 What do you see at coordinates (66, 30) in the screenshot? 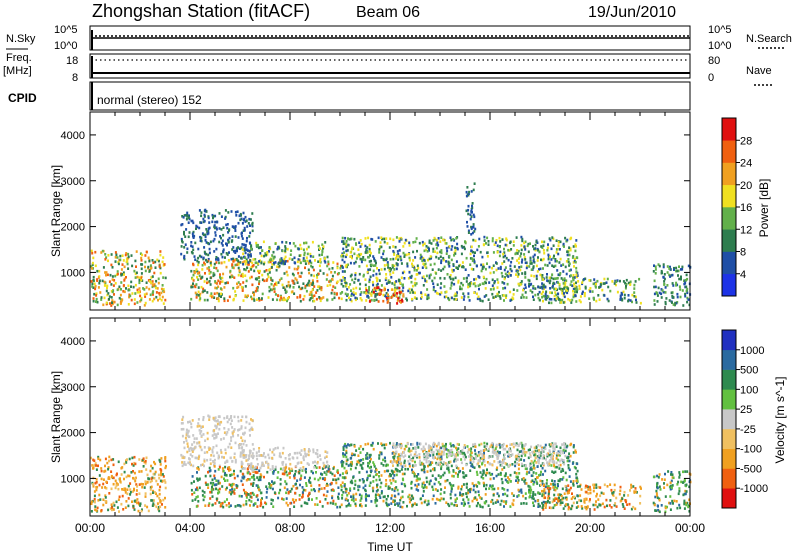
I see `nsky-tick-top: 10^5` at bounding box center [66, 30].